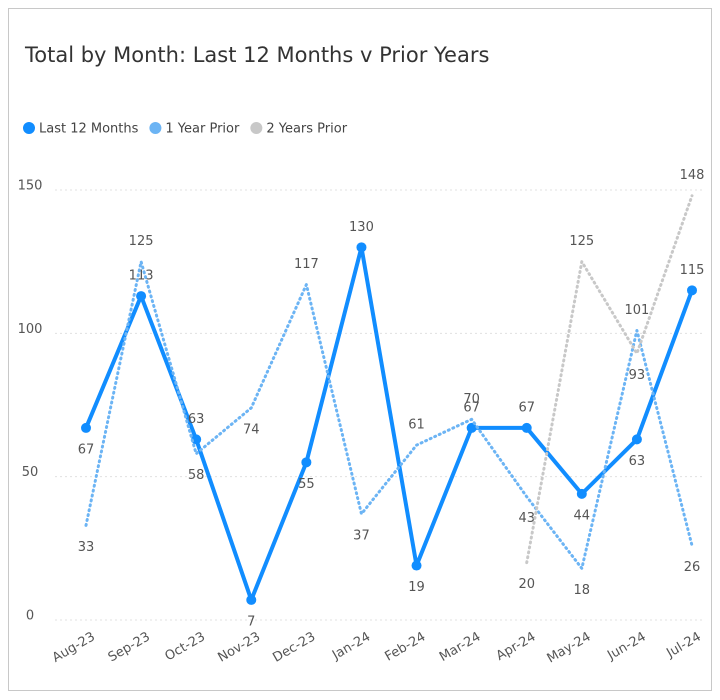  What do you see at coordinates (582, 590) in the screenshot?
I see `data-label: 18` at bounding box center [582, 590].